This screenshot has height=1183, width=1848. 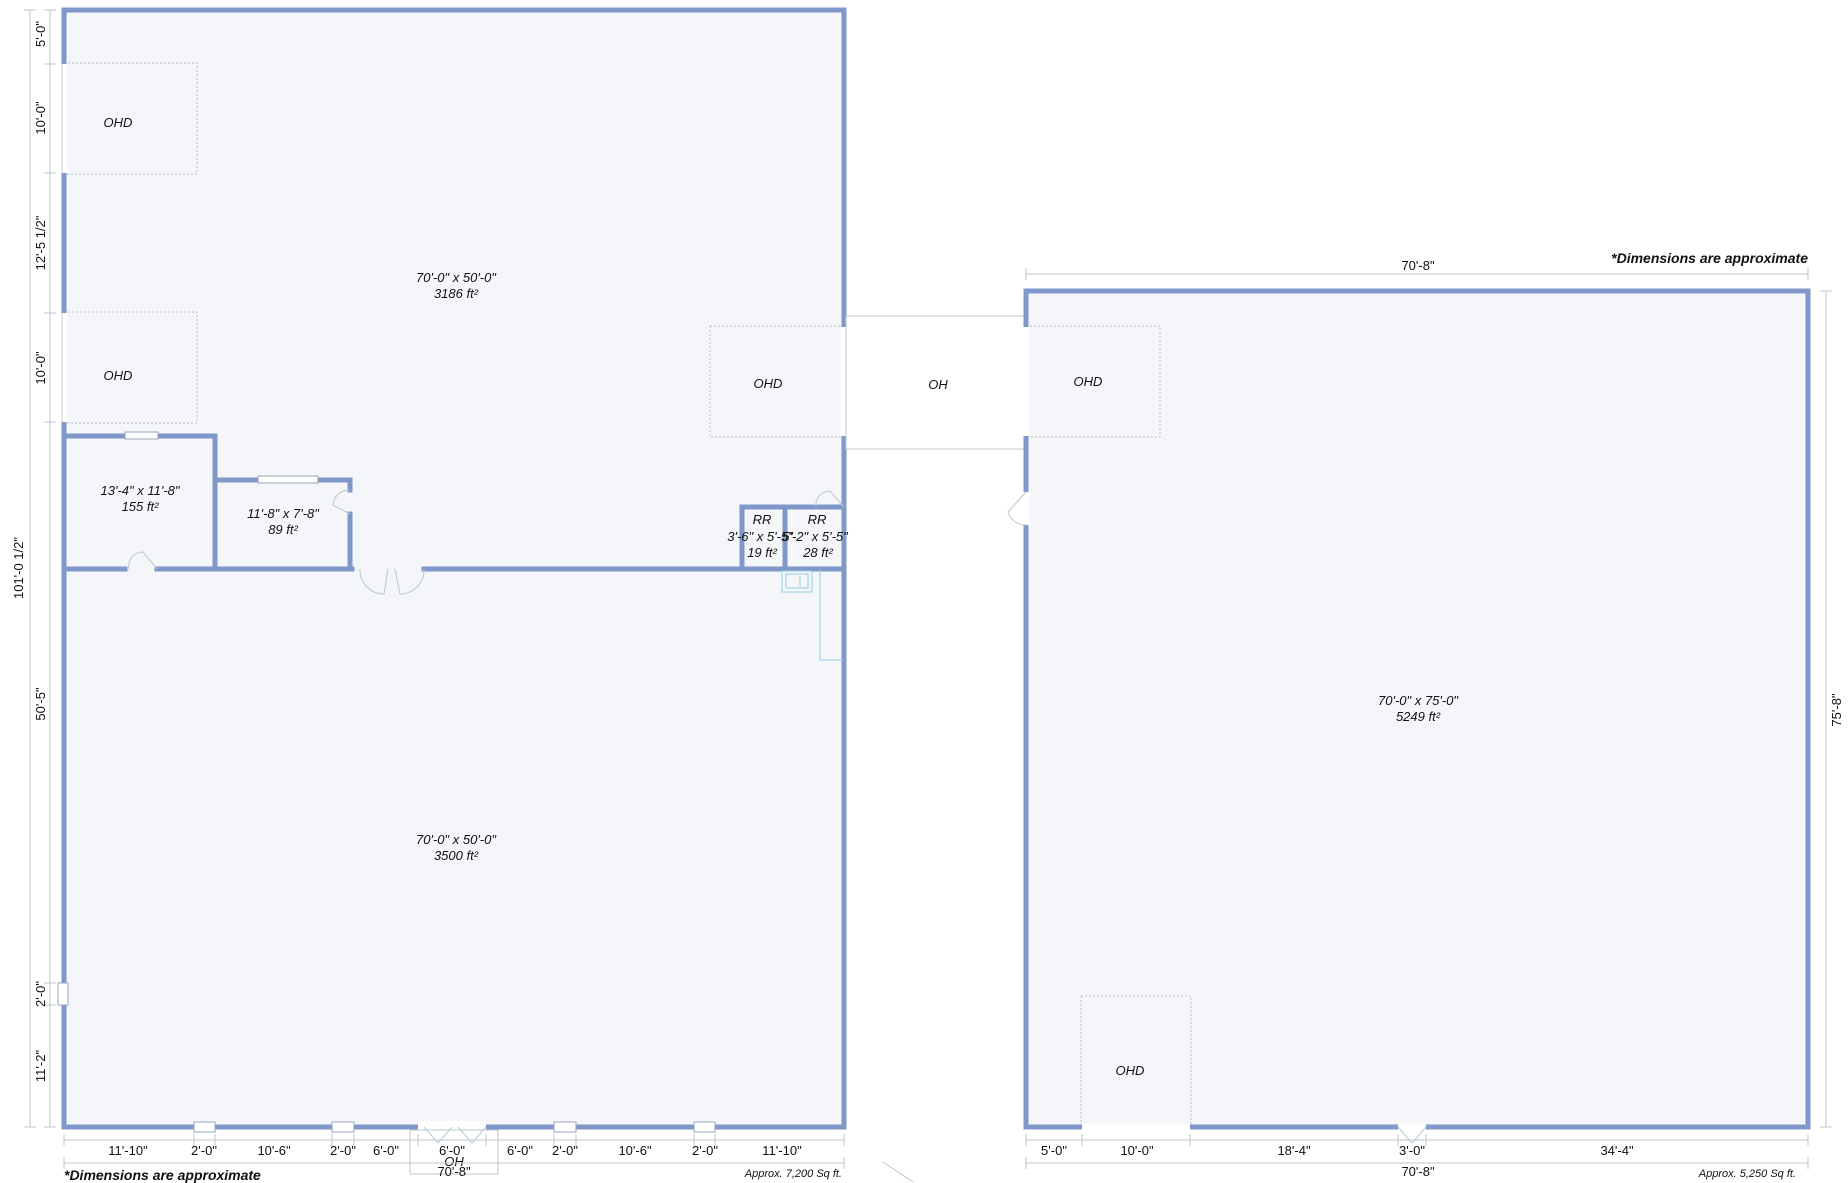 What do you see at coordinates (1747, 1174) in the screenshot?
I see `approx-area-right: Approx. 5,250 Sq ft.` at bounding box center [1747, 1174].